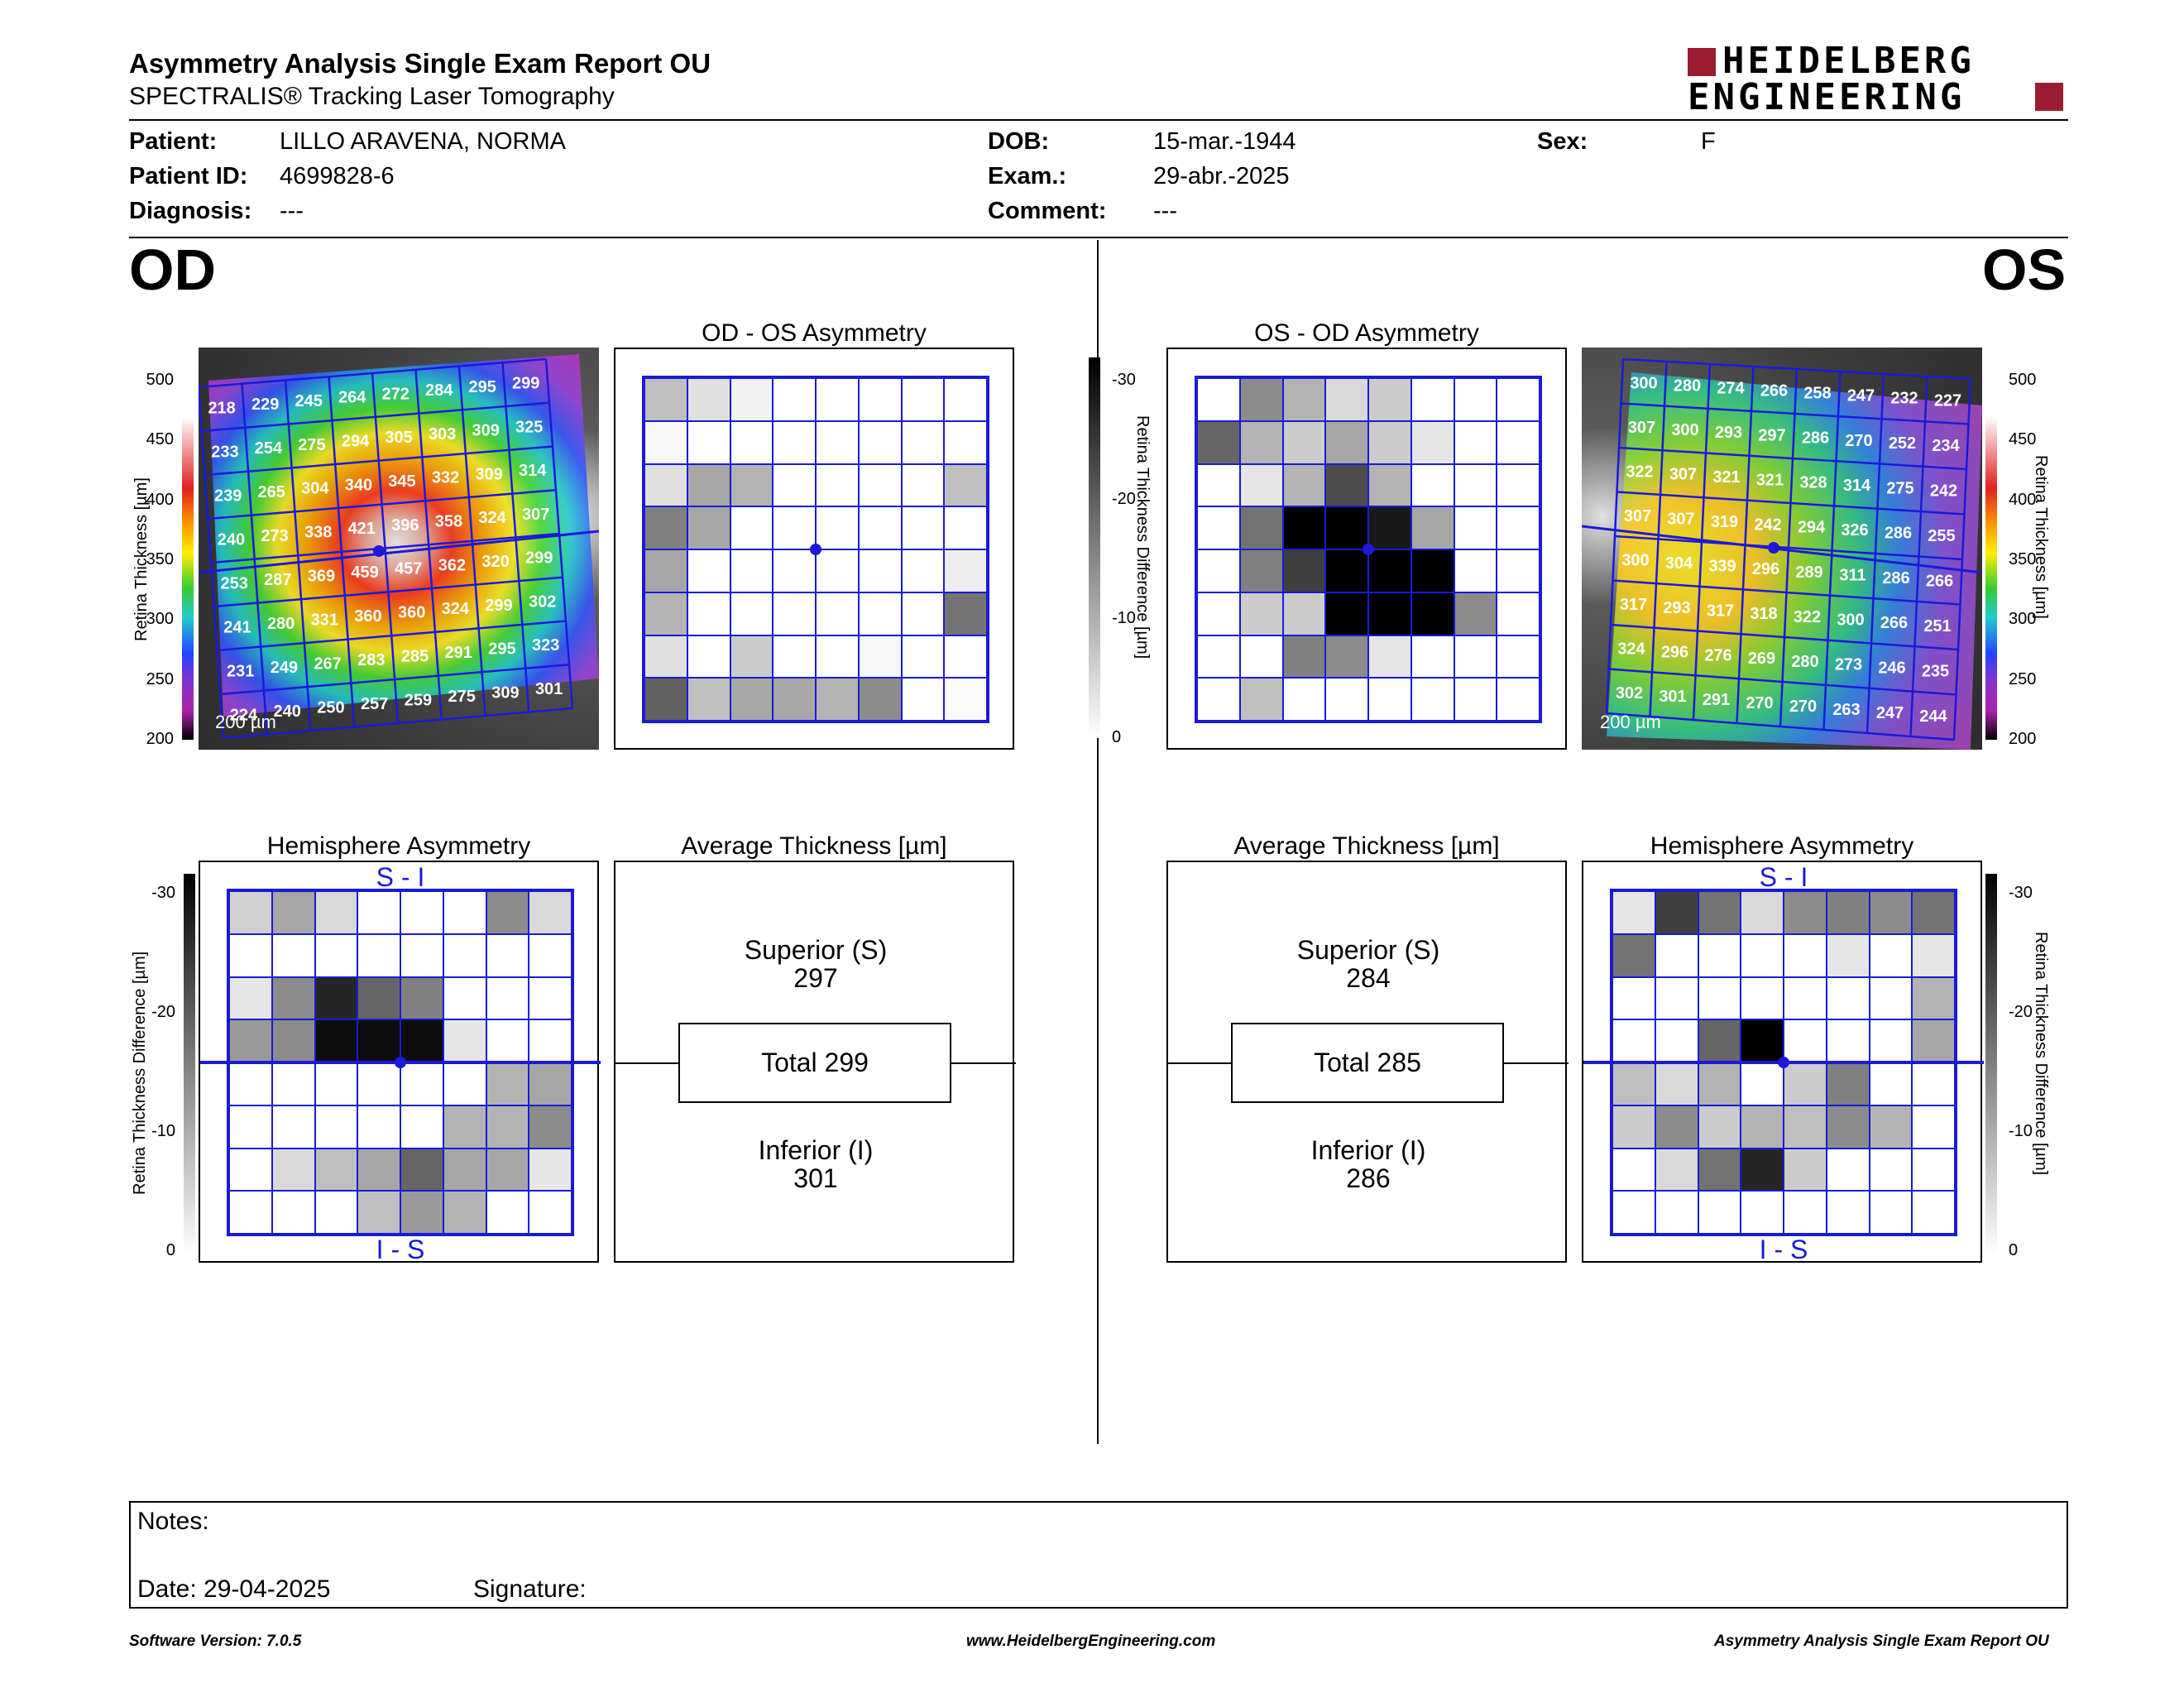 This screenshot has width=2184, height=1688. Describe the element at coordinates (530, 1589) in the screenshot. I see `signature-label: Signature:` at that location.